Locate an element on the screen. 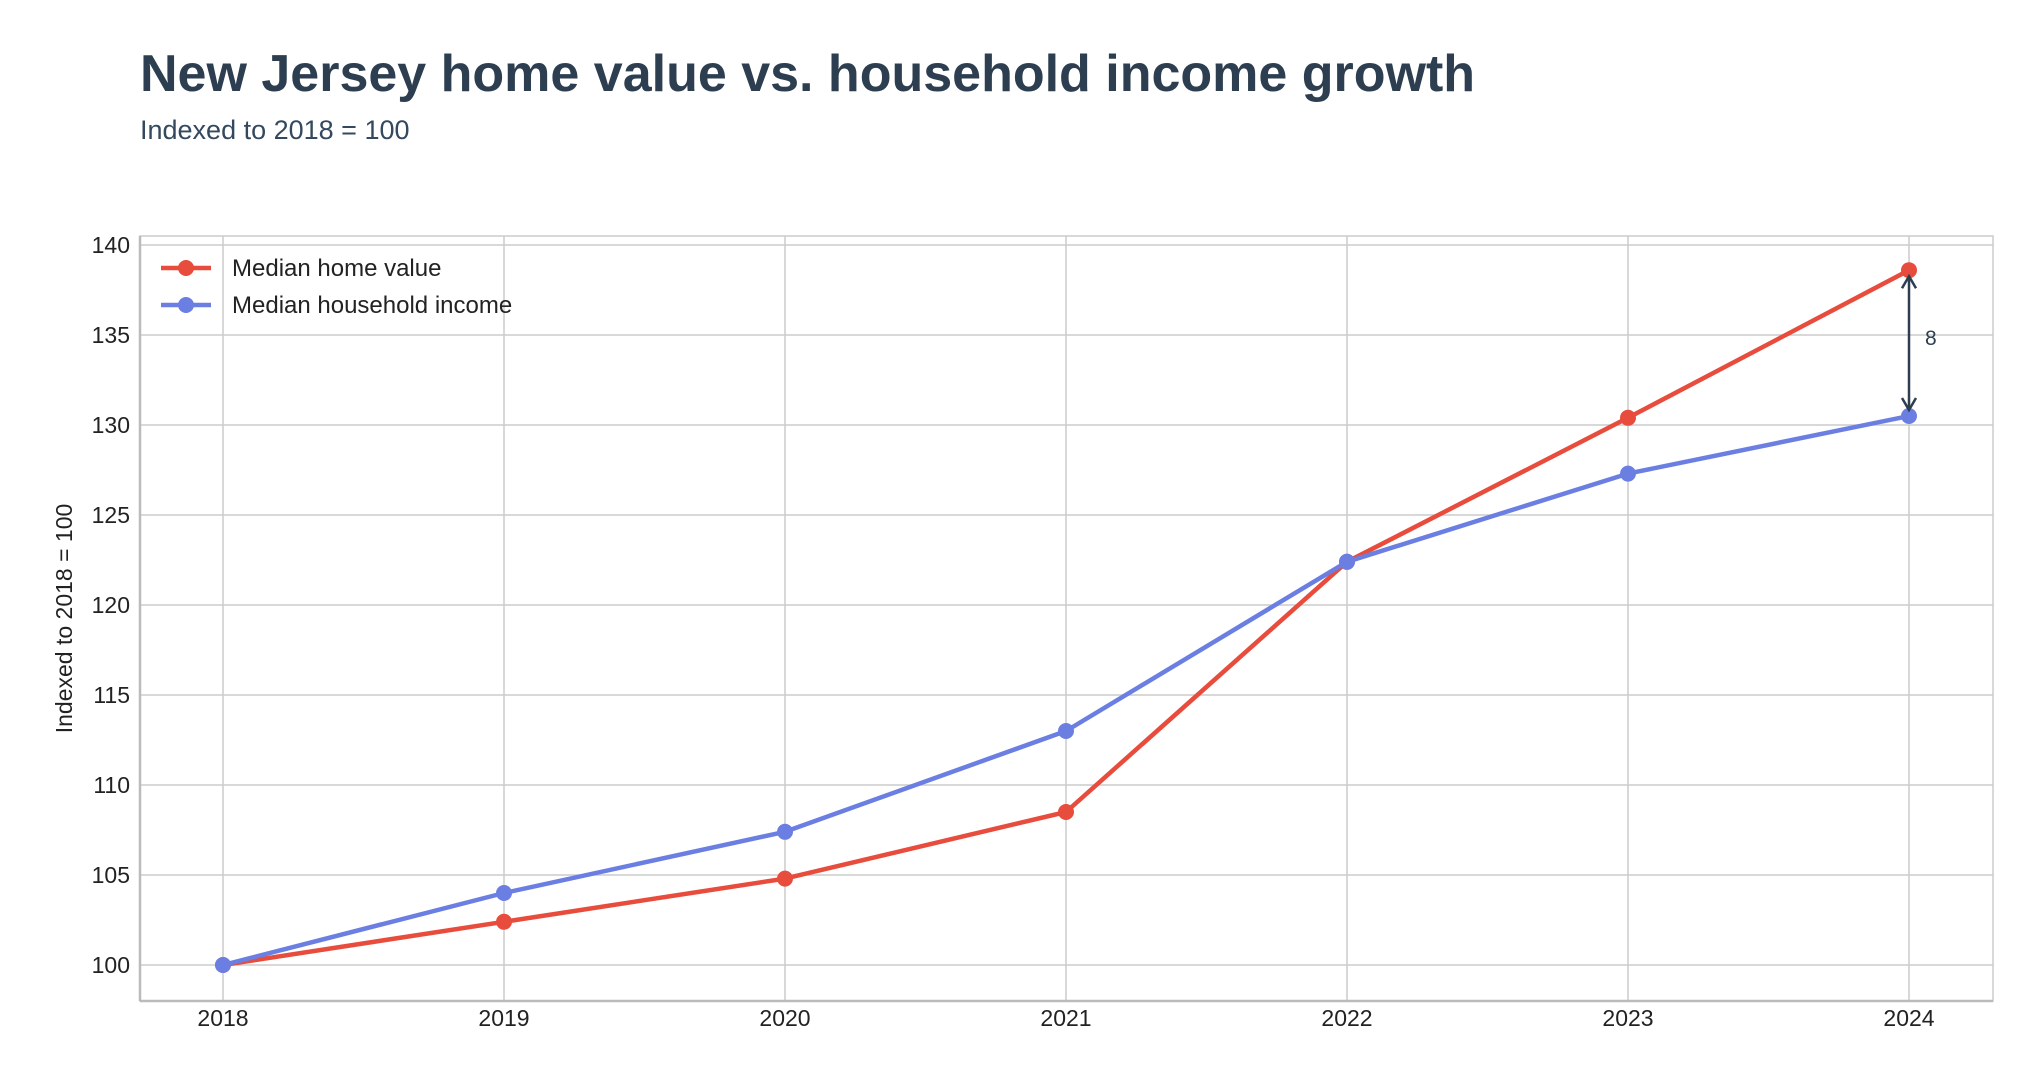 The width and height of the screenshot is (2027, 1075). y-tick-label: 105 is located at coordinates (111, 875).